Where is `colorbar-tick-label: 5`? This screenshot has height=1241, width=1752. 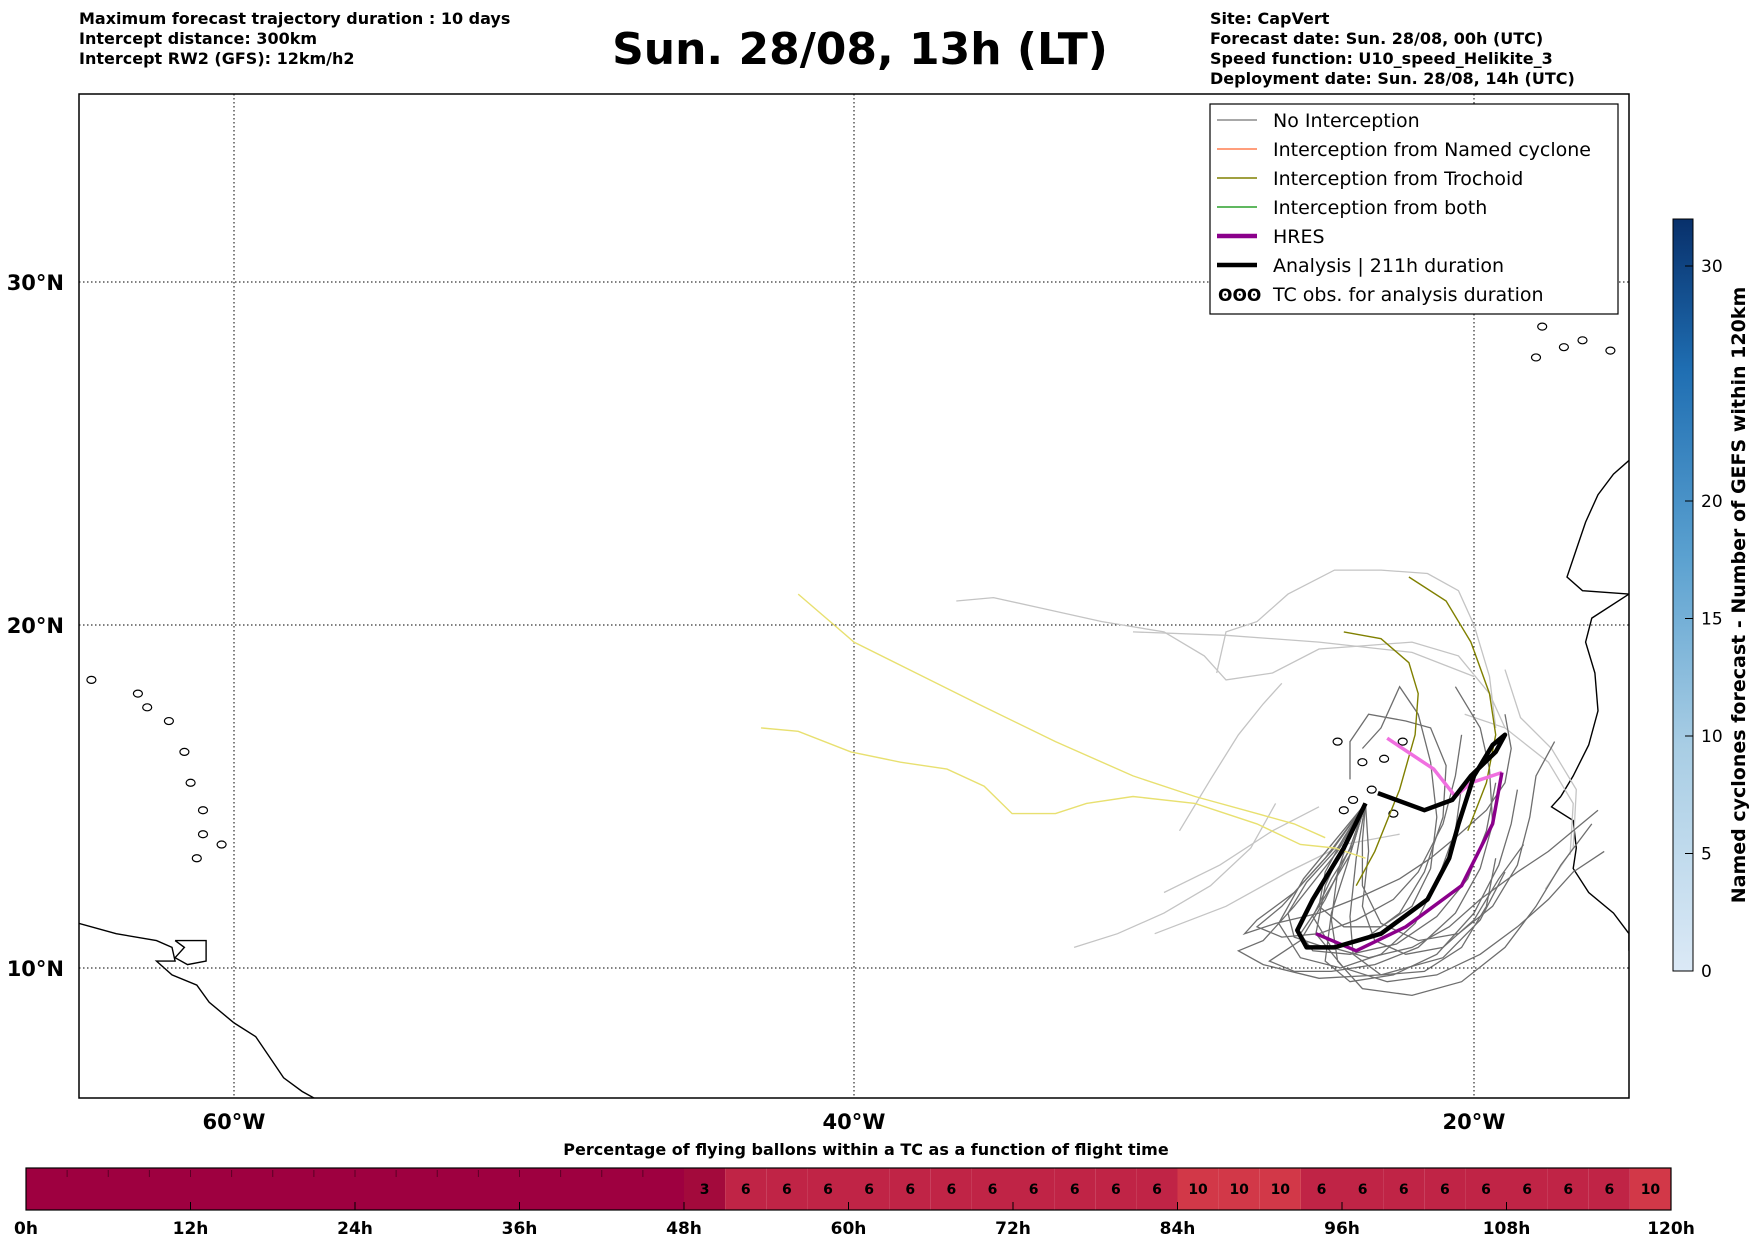 colorbar-tick-label: 5 is located at coordinates (1706, 855).